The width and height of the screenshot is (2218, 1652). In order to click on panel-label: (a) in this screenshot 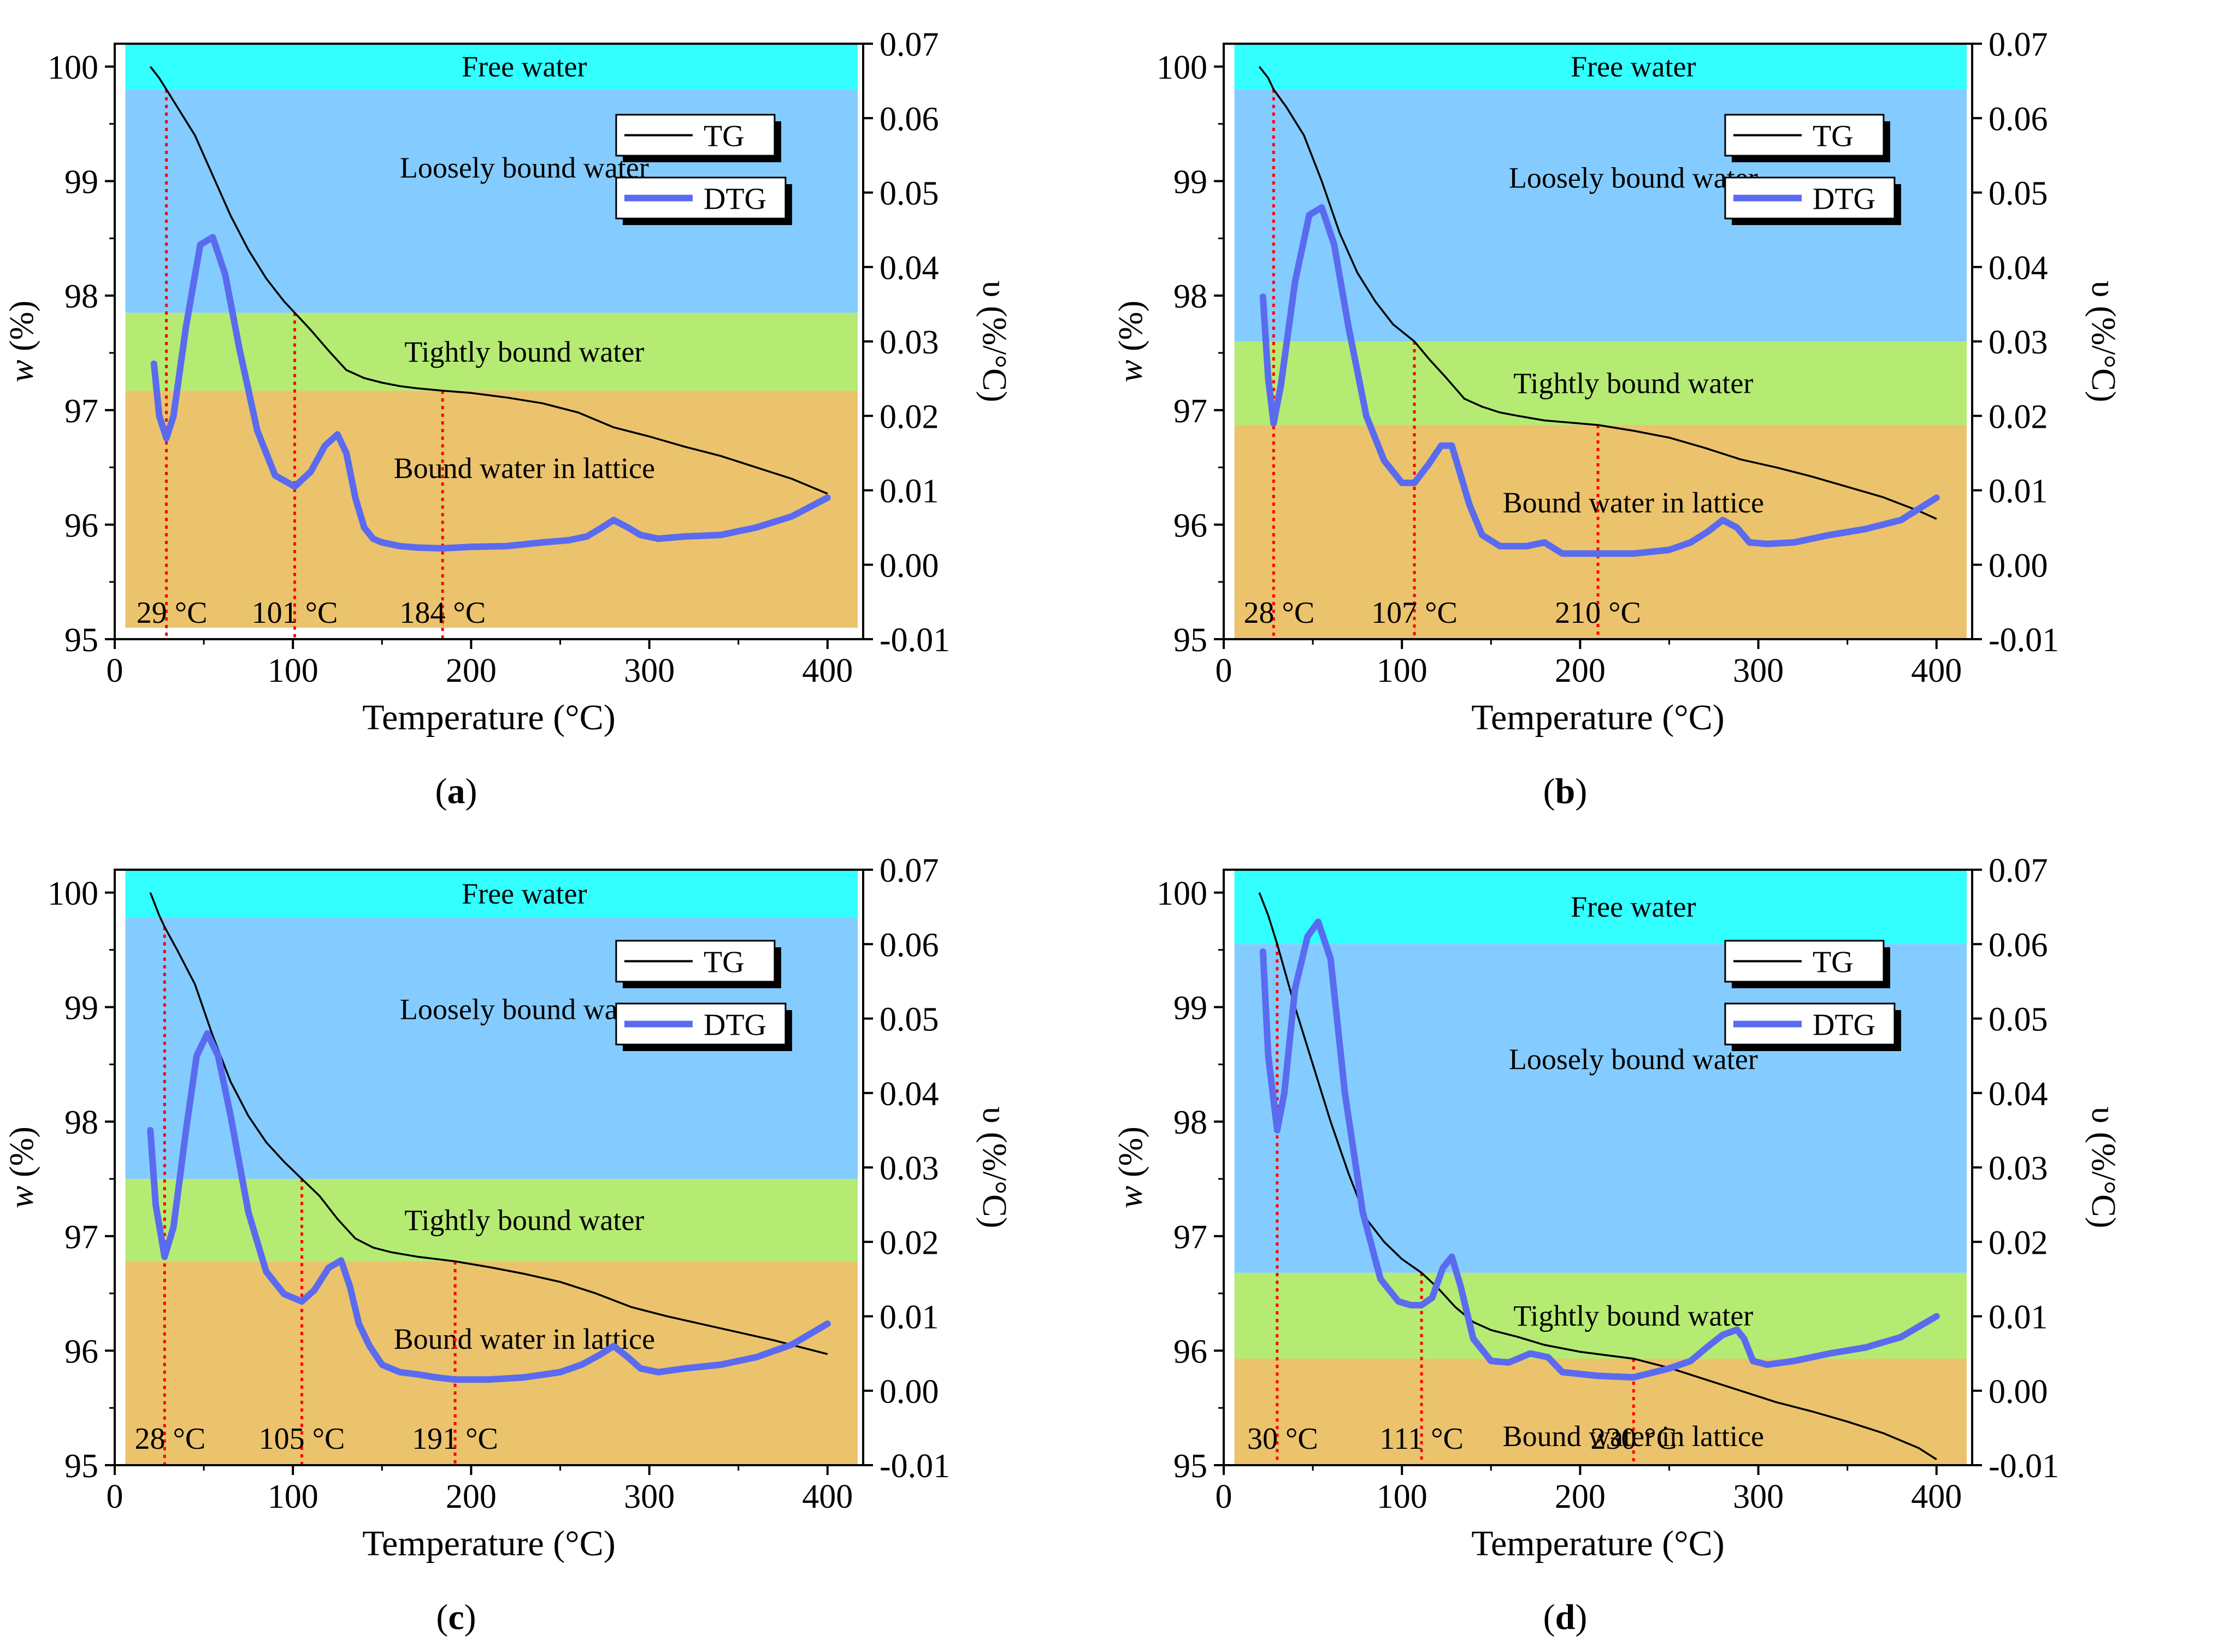, I will do `click(456, 791)`.